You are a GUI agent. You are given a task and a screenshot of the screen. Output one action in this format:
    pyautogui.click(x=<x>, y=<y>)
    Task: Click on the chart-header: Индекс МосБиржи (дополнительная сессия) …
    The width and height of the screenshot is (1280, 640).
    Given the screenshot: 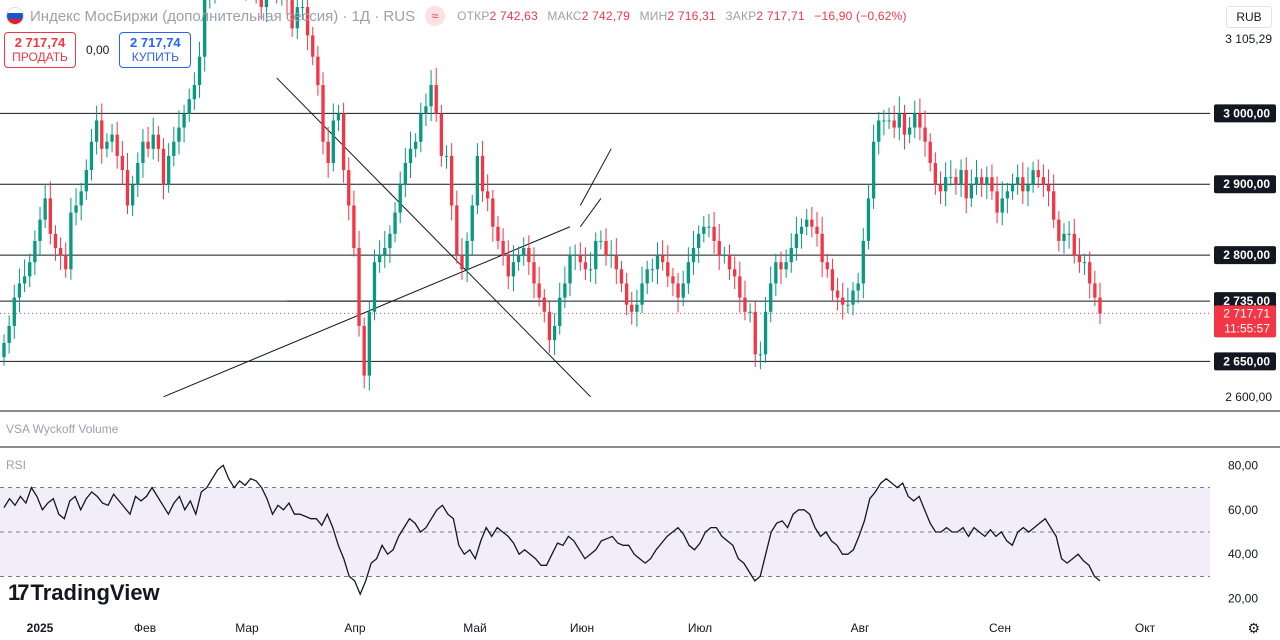 What is the action you would take?
    pyautogui.click(x=459, y=16)
    